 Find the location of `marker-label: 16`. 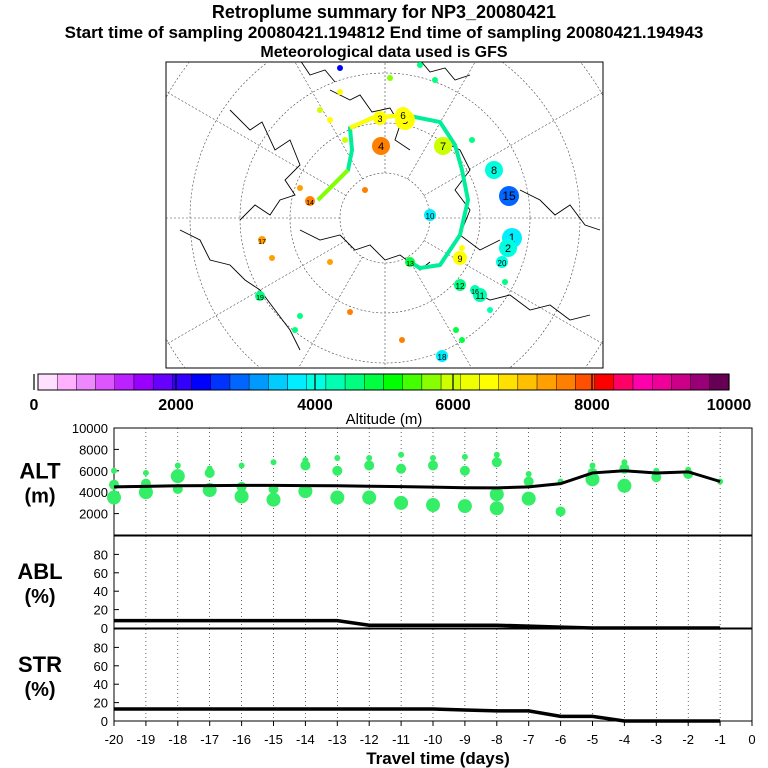

marker-label: 16 is located at coordinates (475, 292).